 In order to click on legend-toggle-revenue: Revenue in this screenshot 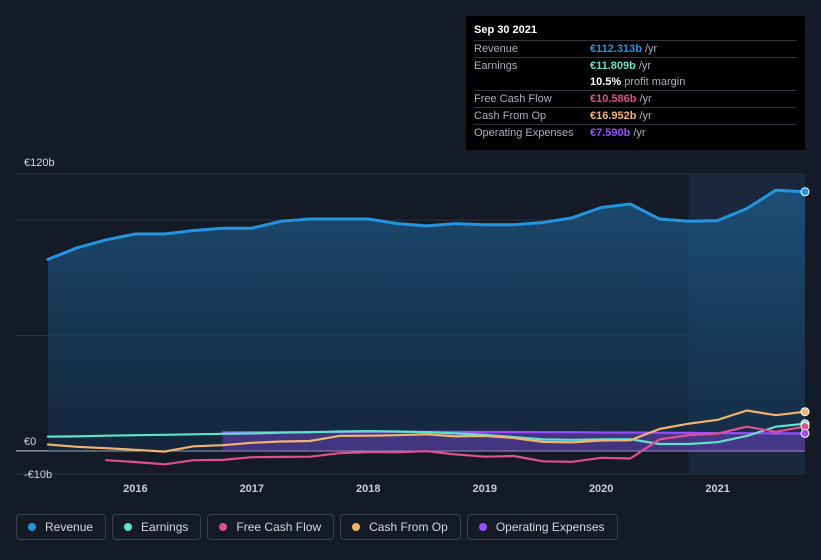, I will do `click(61, 527)`.